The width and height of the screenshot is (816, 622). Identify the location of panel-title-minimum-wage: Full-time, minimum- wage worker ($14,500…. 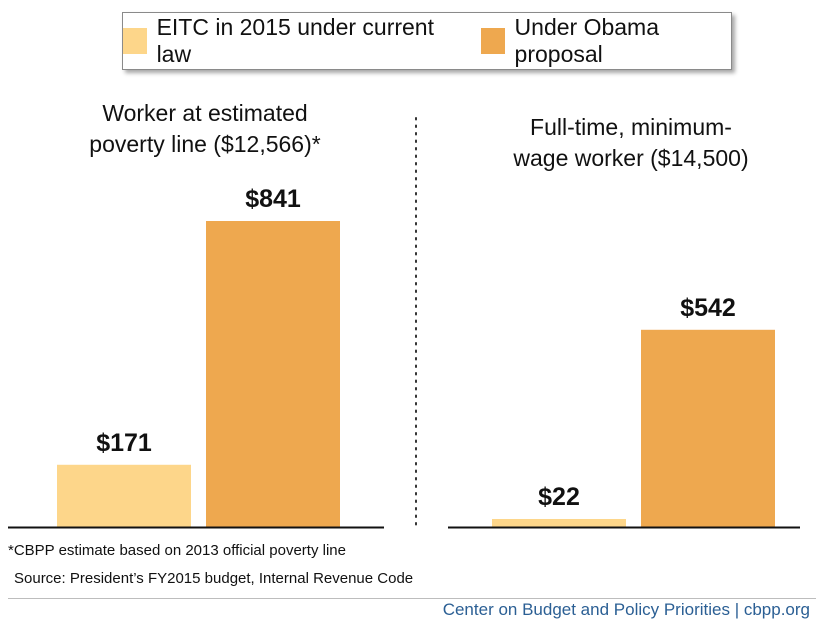
(631, 142).